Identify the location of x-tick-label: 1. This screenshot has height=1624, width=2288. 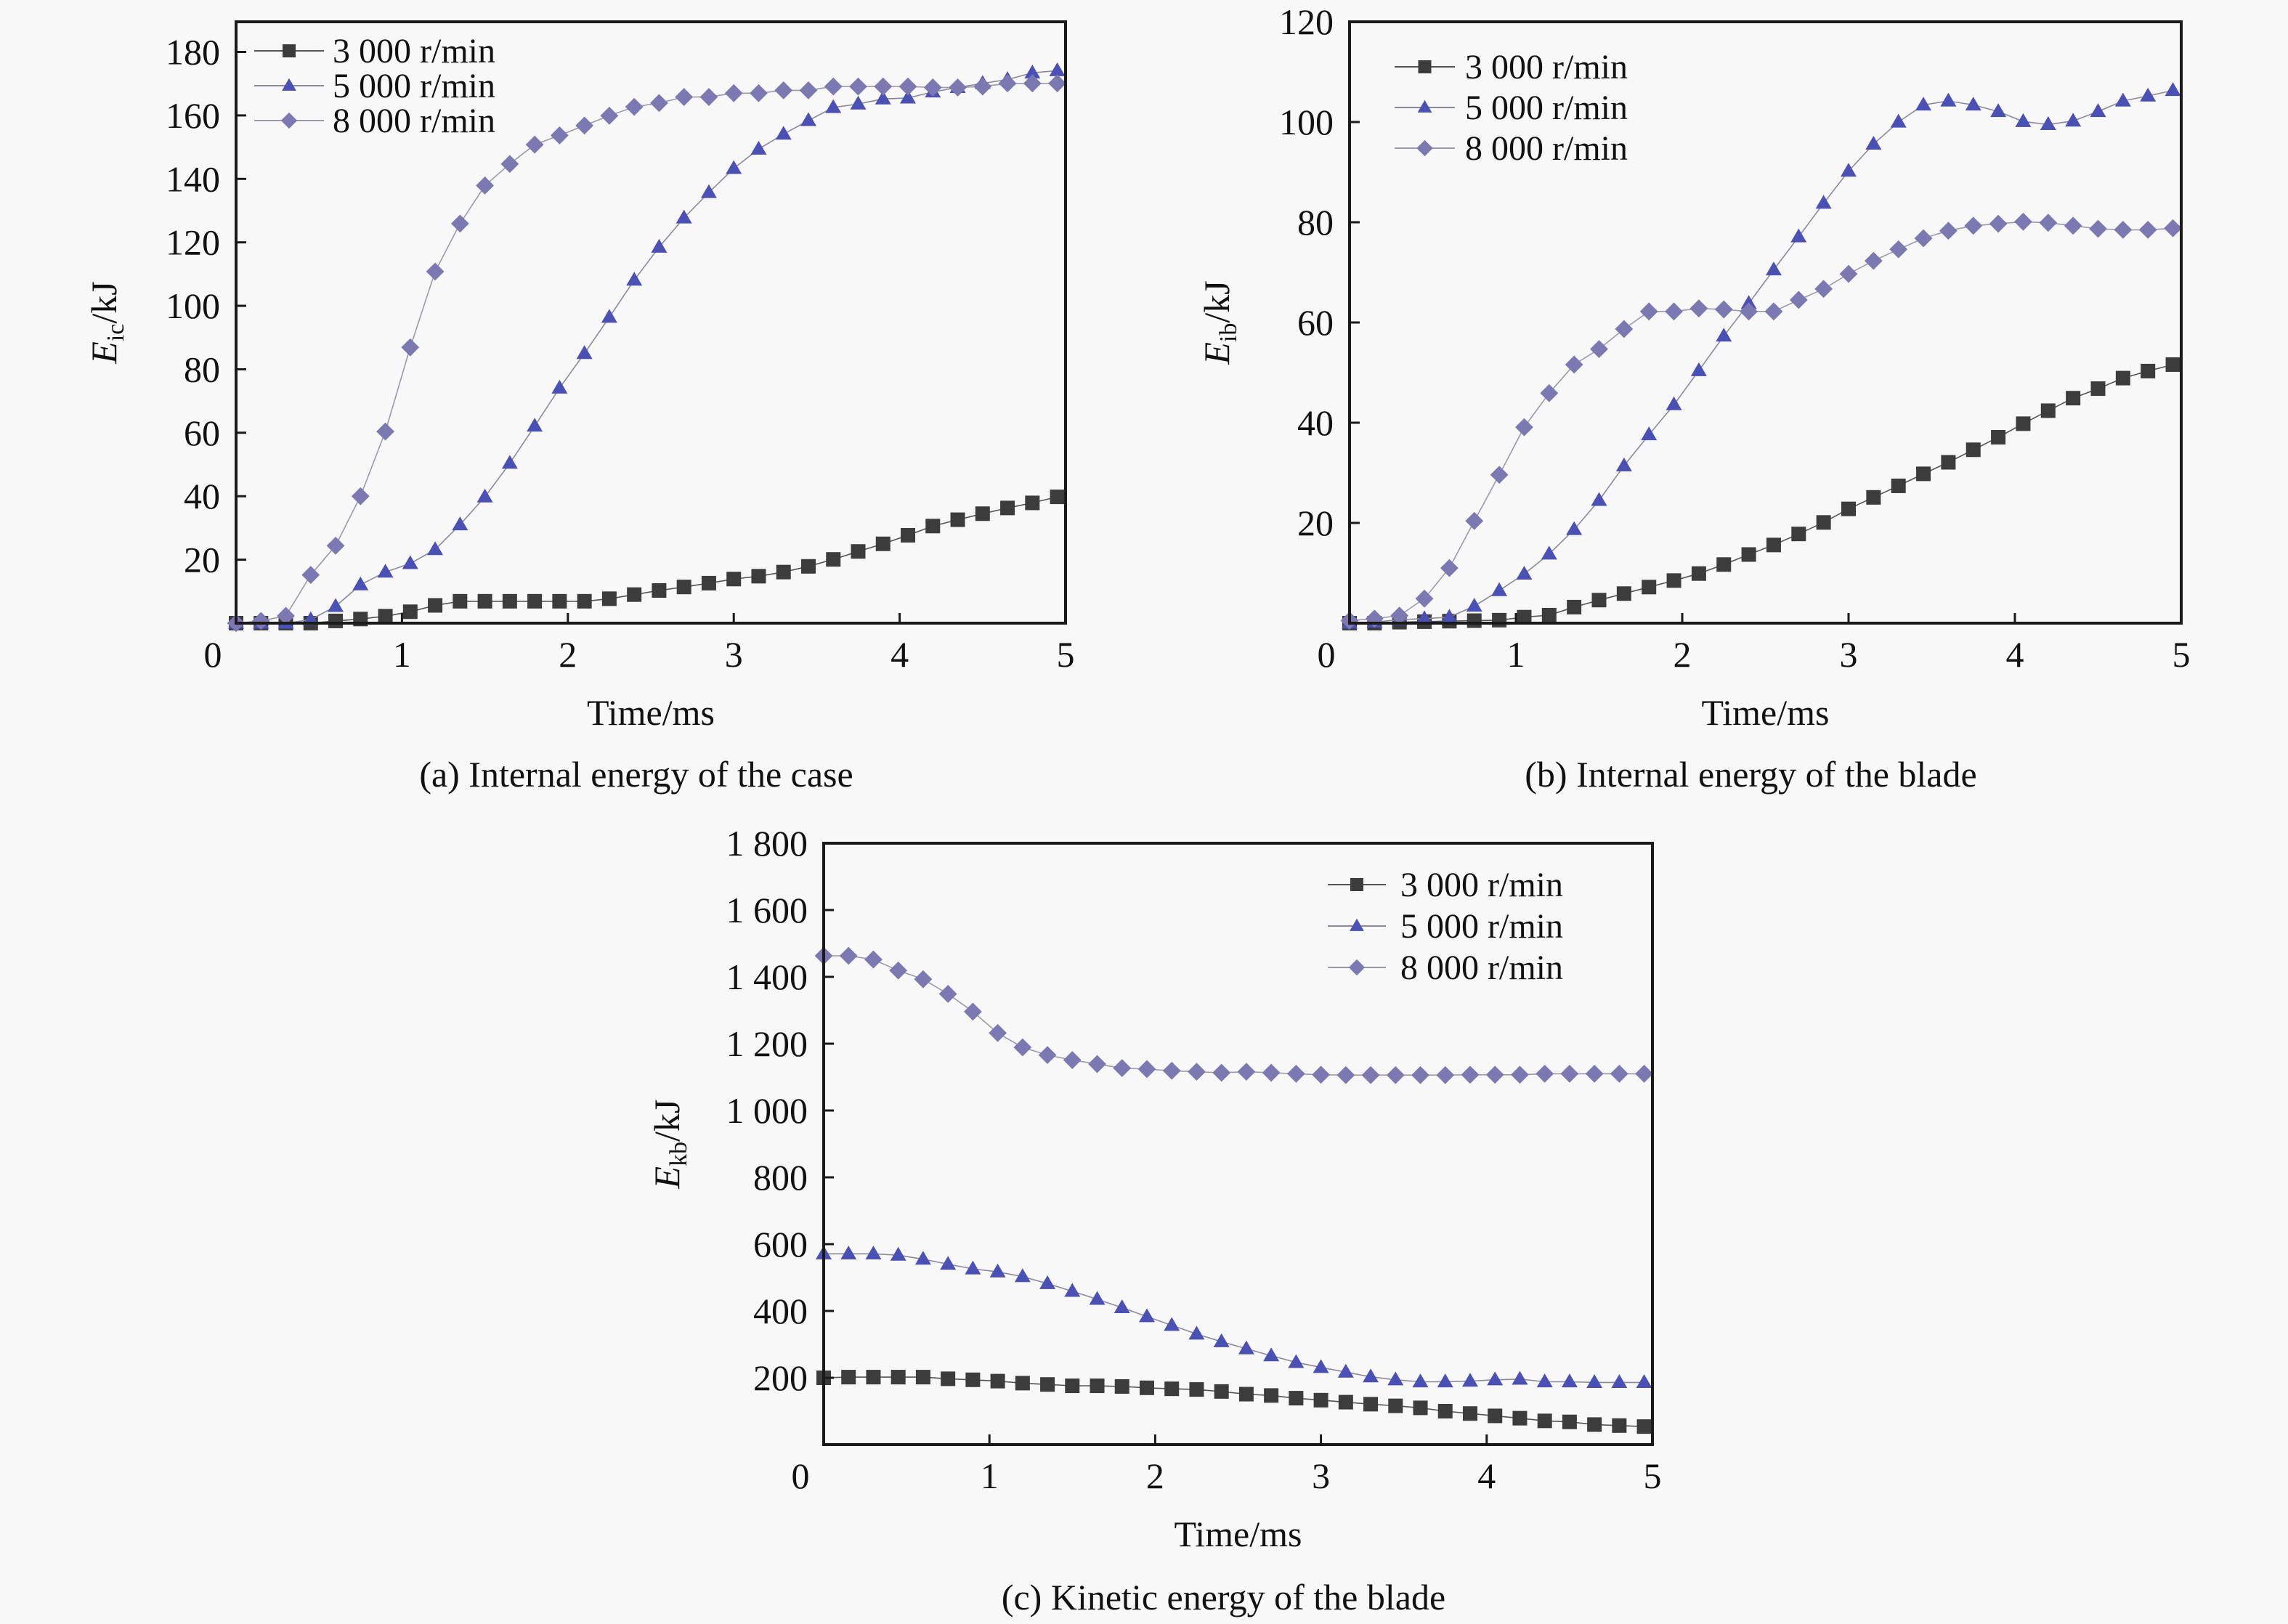
(402, 654).